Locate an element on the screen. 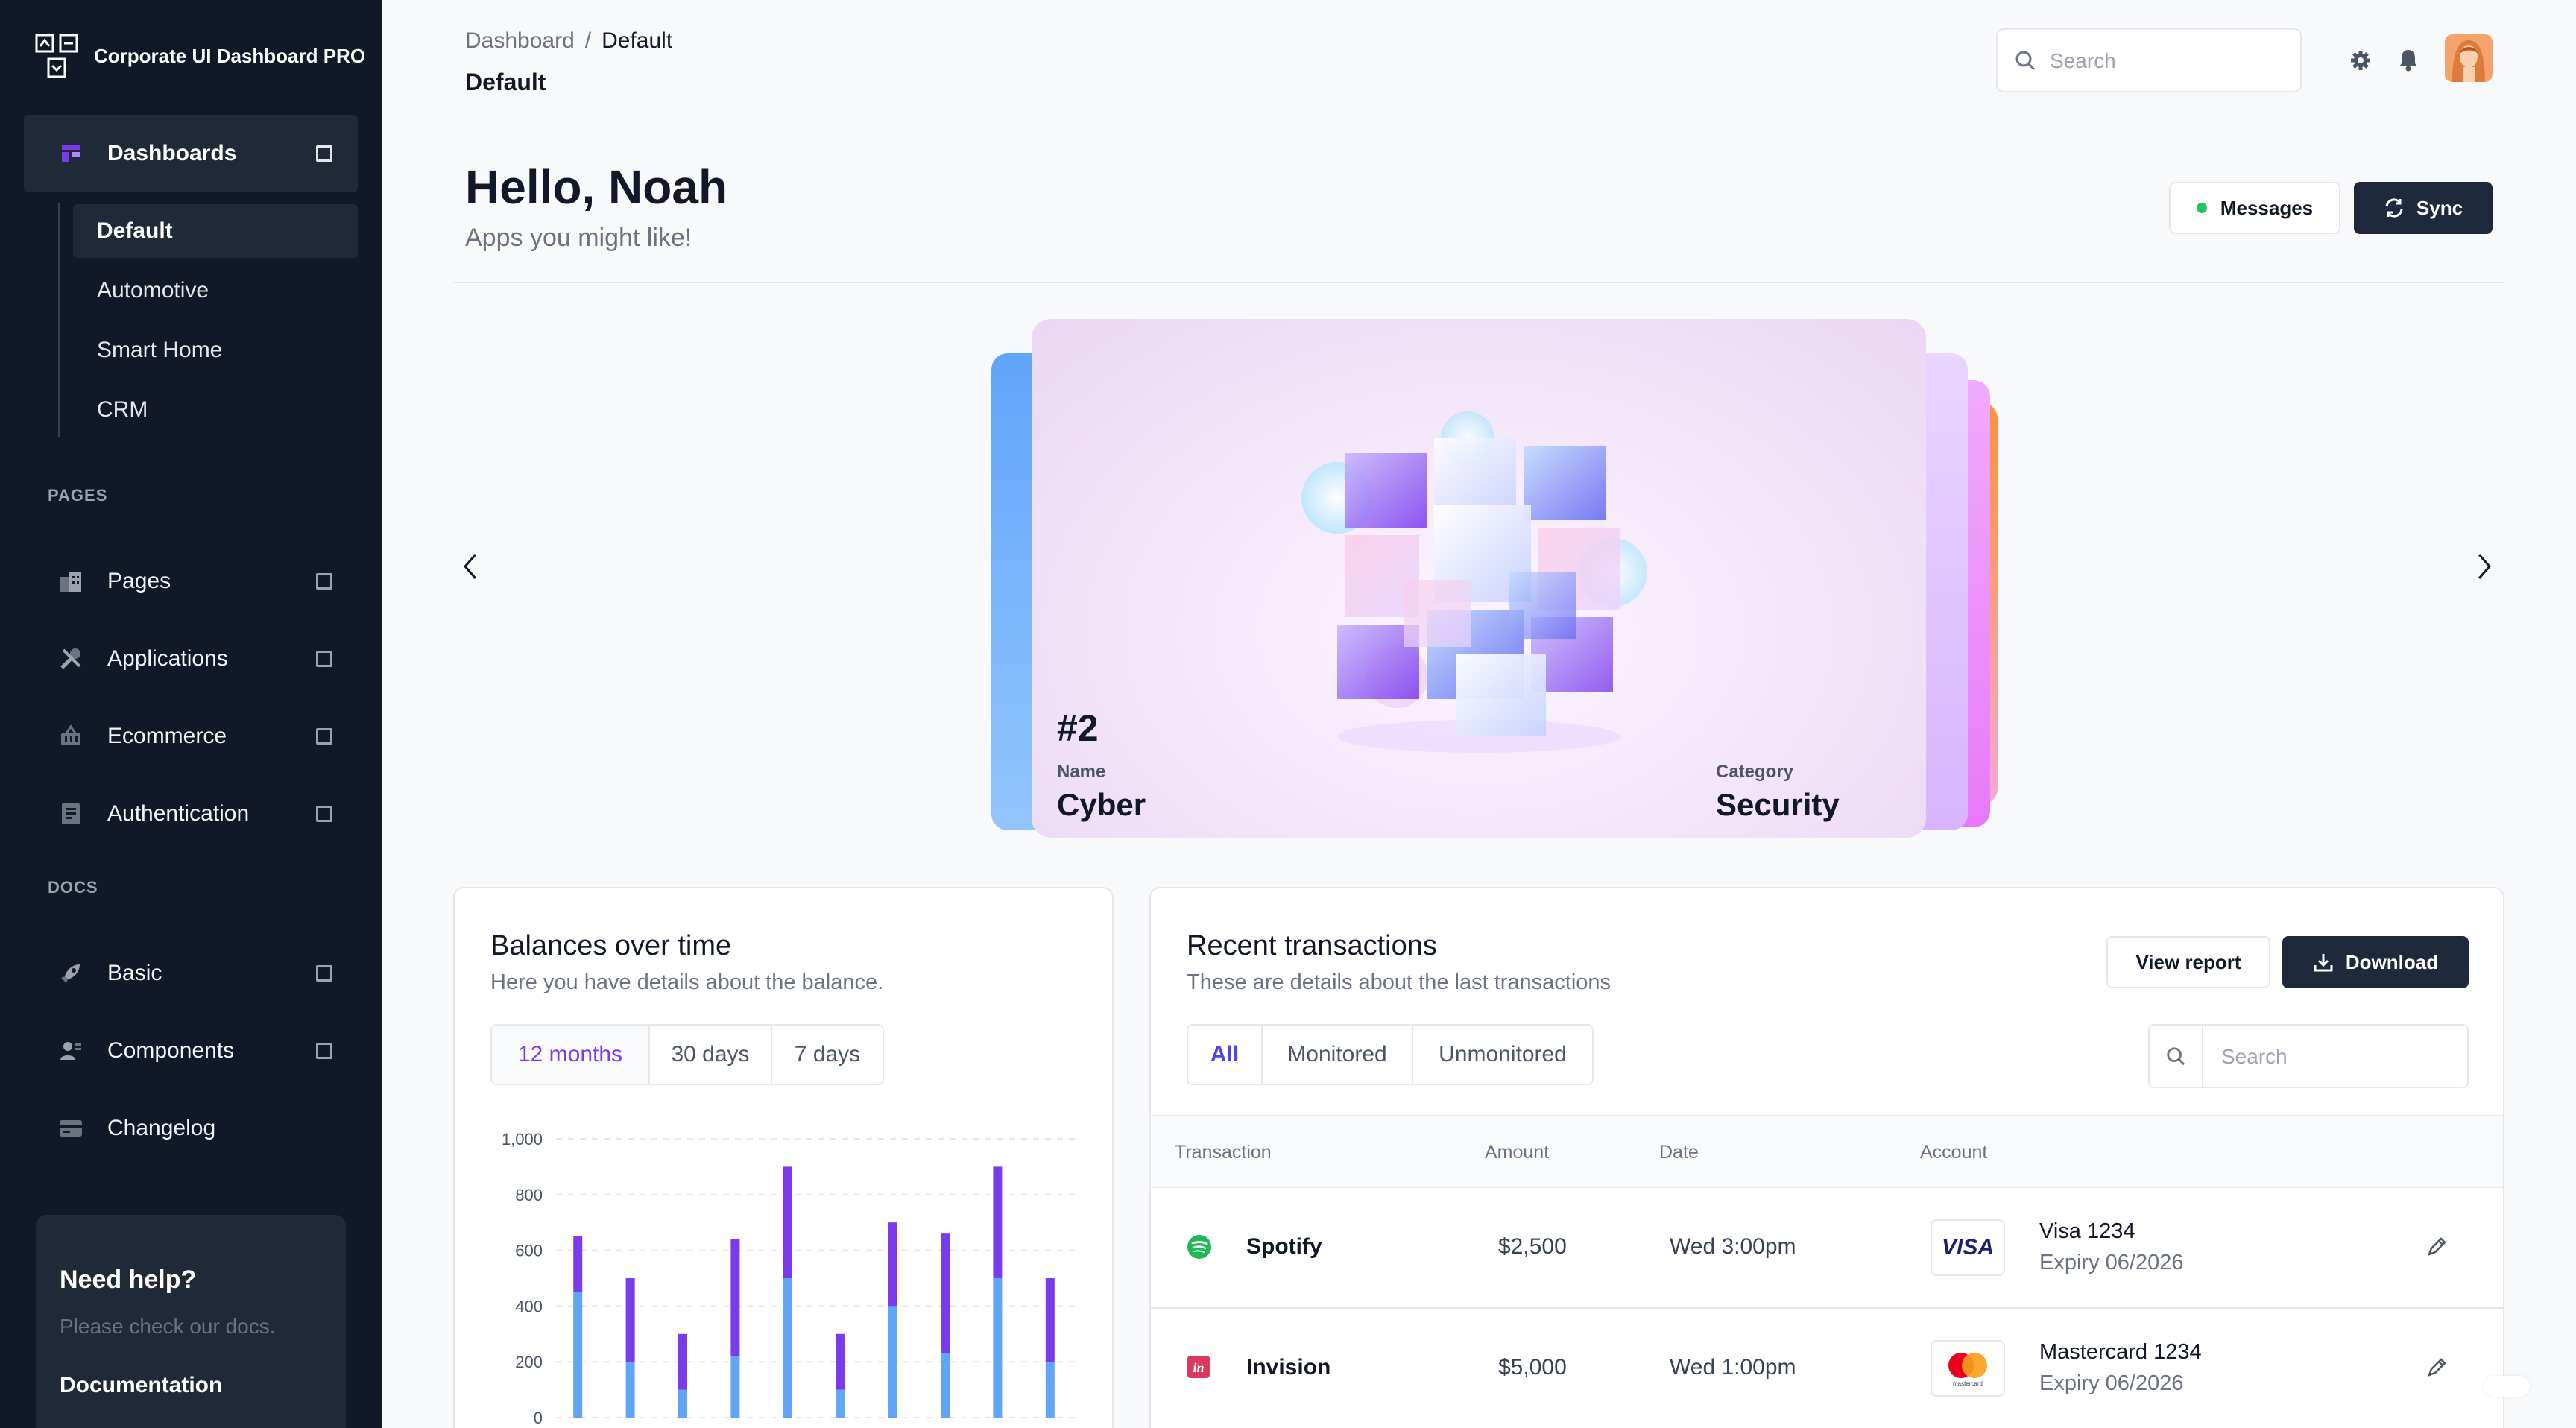 Image resolution: width=2576 pixels, height=1428 pixels. spotify-icon is located at coordinates (1199, 1247).